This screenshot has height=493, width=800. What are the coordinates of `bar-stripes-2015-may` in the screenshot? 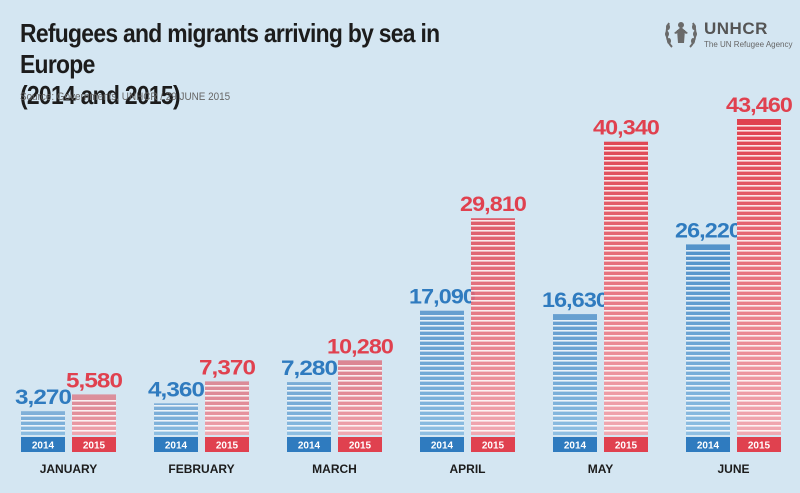 It's located at (626, 288).